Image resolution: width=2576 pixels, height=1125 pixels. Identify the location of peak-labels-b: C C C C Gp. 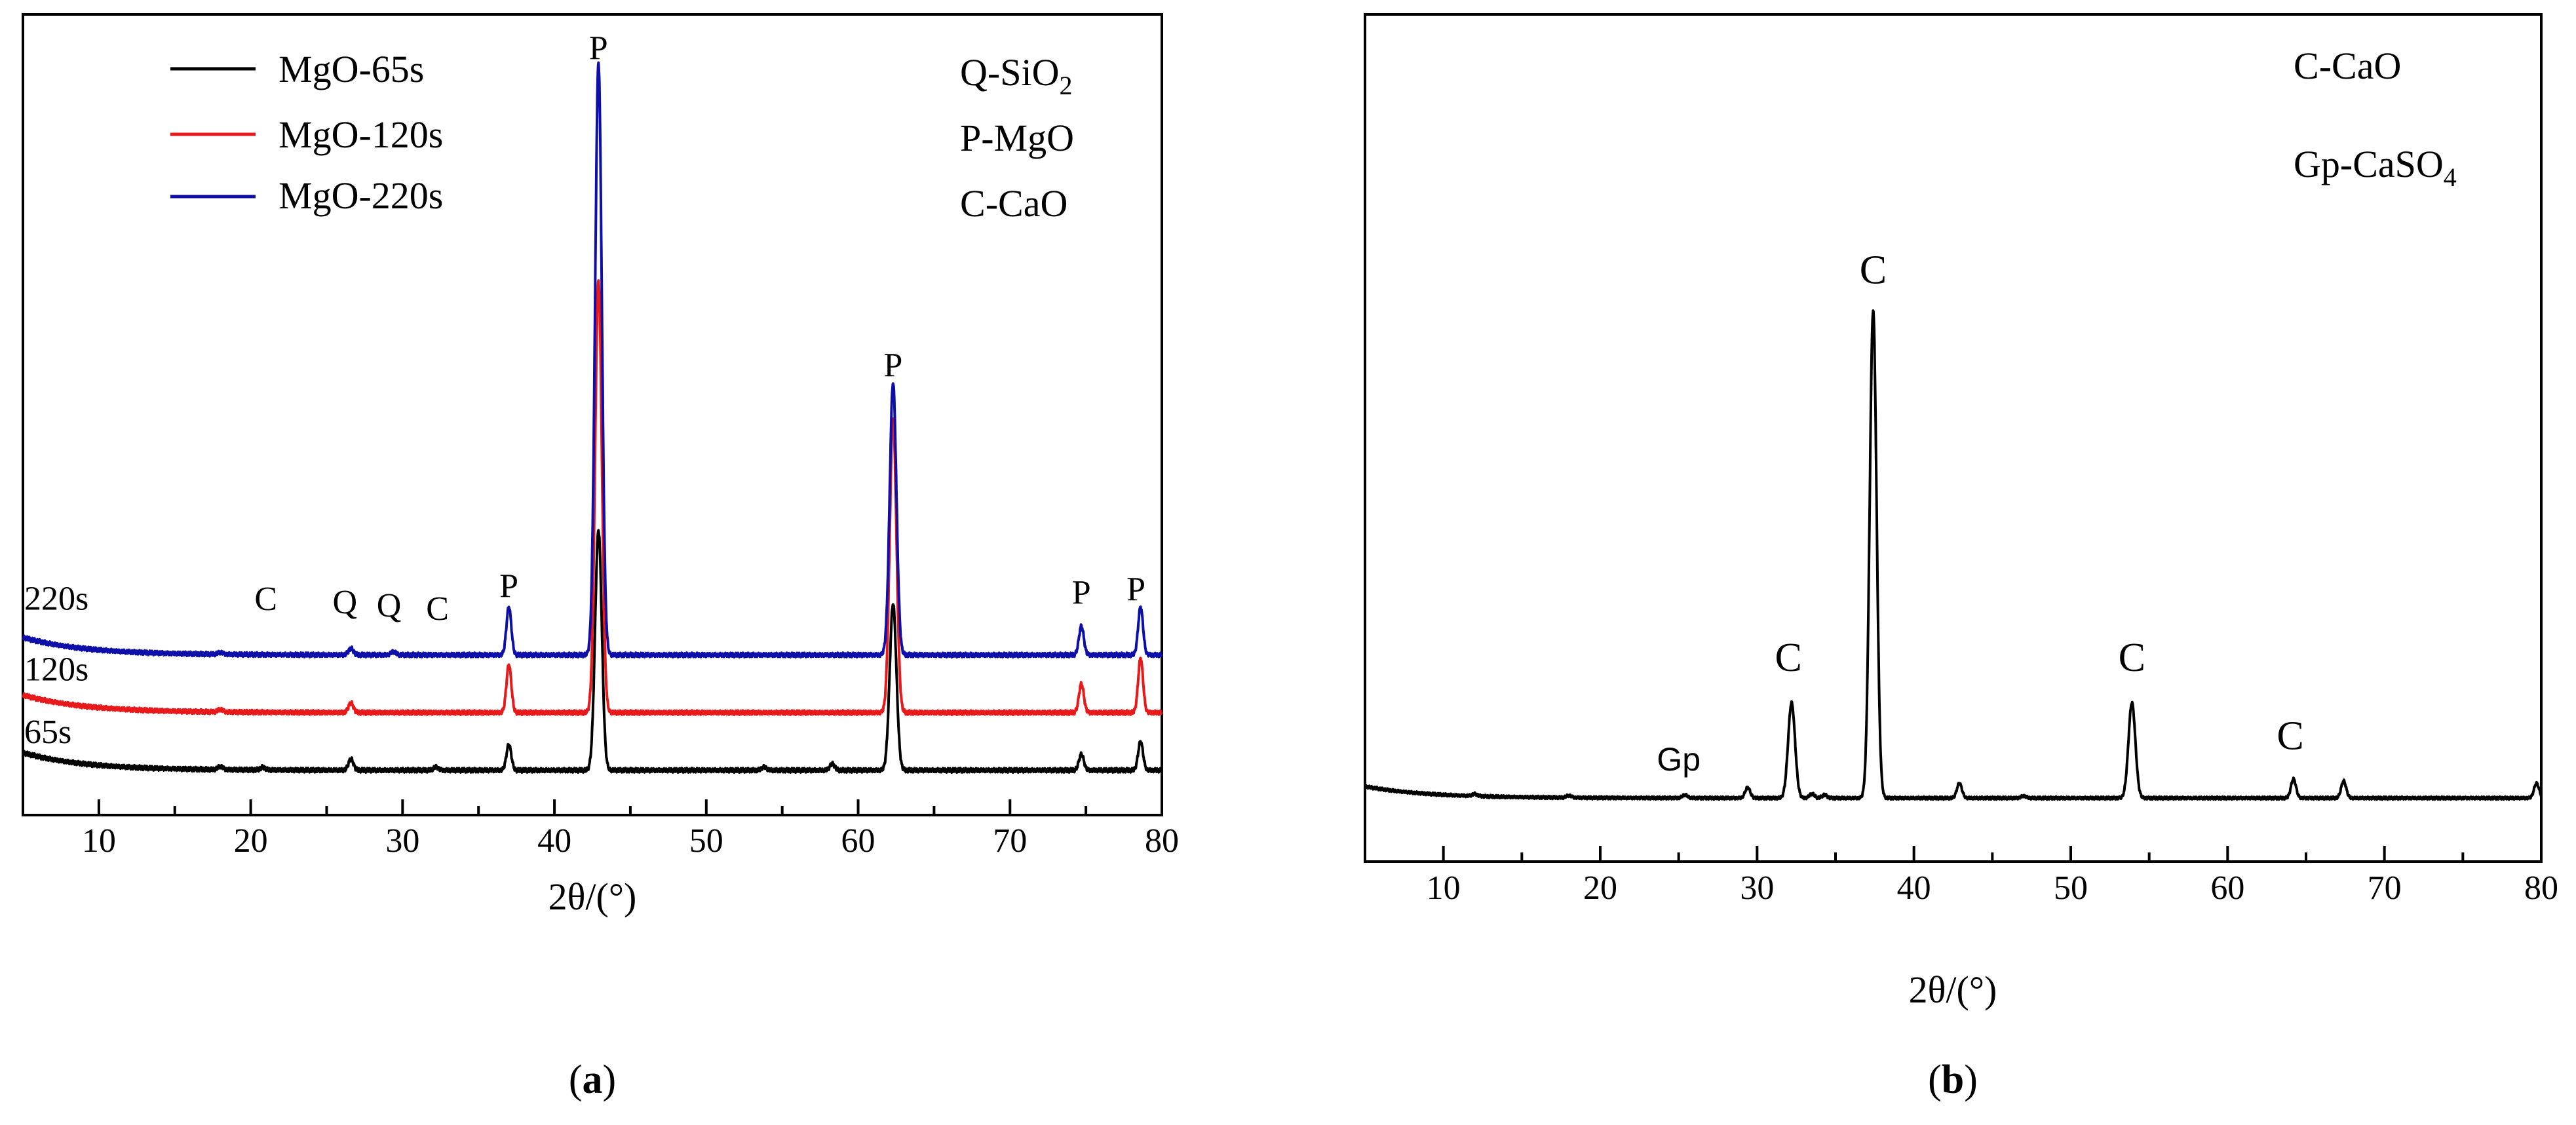
(1980, 513).